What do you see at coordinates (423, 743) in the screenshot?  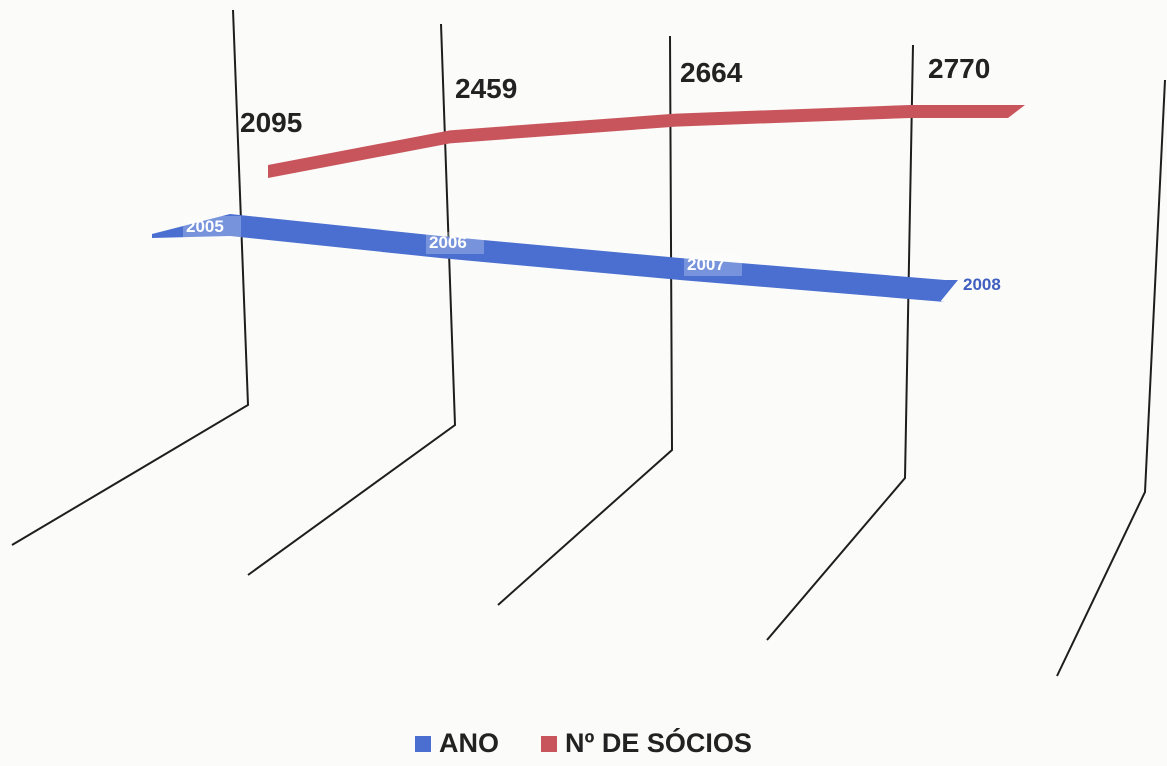 I see `legend-swatch-ano` at bounding box center [423, 743].